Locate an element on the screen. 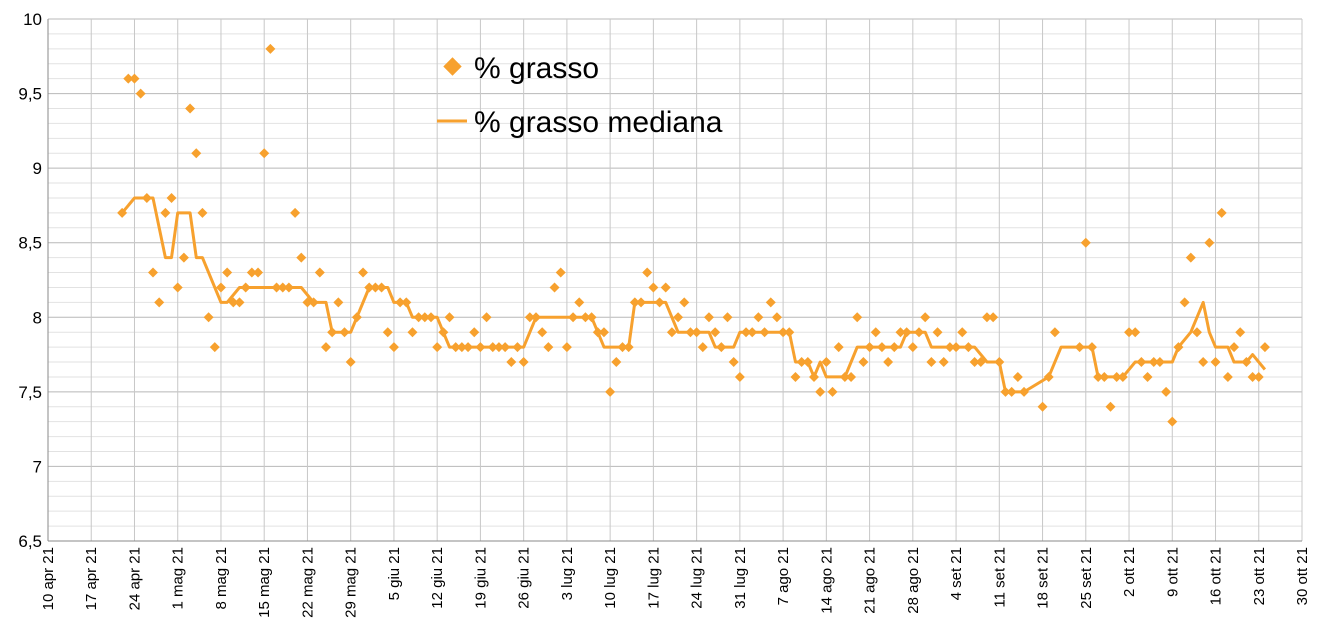  x-tick-label: 24 lug 21 is located at coordinates (697, 578).